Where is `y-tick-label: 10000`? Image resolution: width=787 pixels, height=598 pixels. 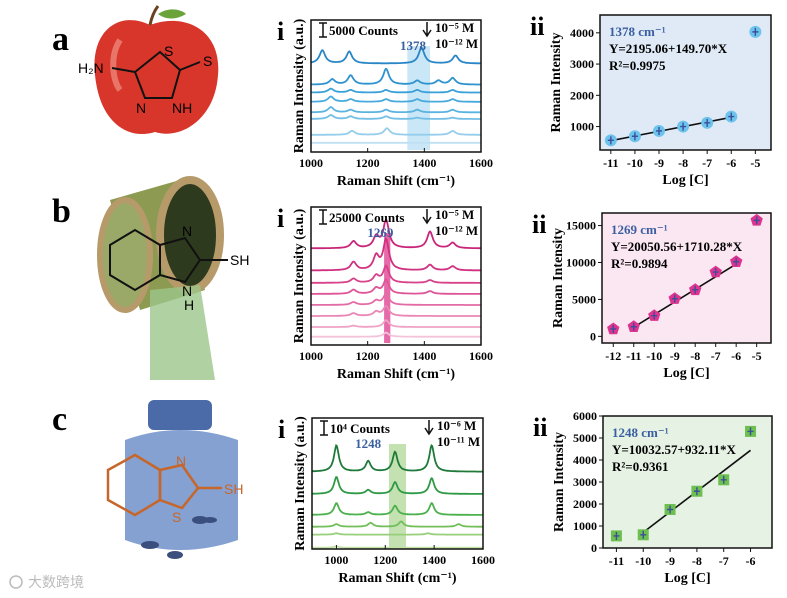
y-tick-label: 10000 is located at coordinates (581, 262).